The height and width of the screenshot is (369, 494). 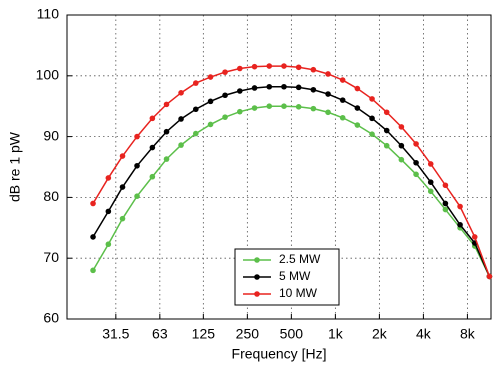 I want to click on y-tick-label: 70, so click(x=51, y=257).